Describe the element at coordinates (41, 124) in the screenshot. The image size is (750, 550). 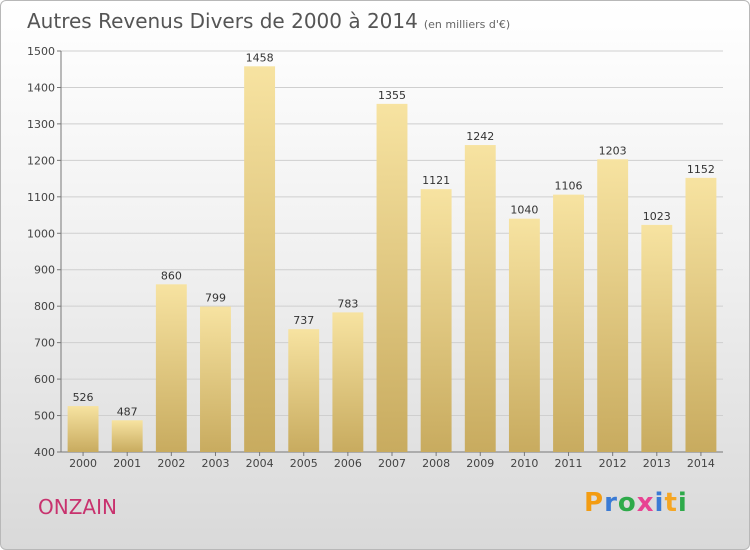
I see `y-tick-label: 1300` at that location.